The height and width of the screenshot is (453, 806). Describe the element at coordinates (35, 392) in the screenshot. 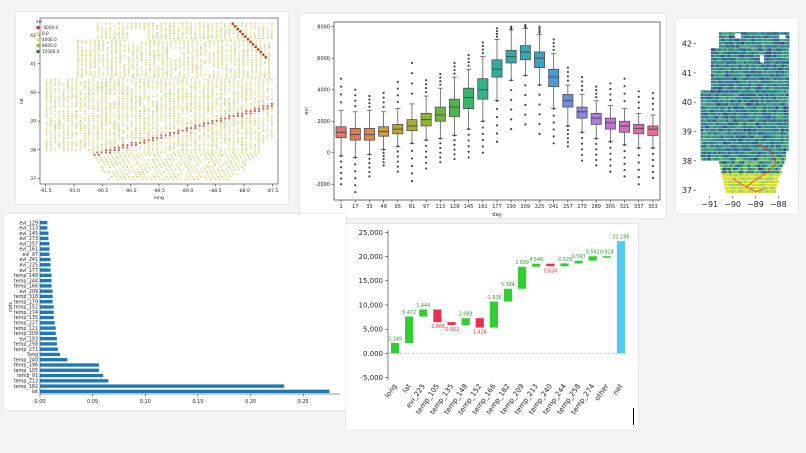

I see `y-tick-label: lat` at that location.